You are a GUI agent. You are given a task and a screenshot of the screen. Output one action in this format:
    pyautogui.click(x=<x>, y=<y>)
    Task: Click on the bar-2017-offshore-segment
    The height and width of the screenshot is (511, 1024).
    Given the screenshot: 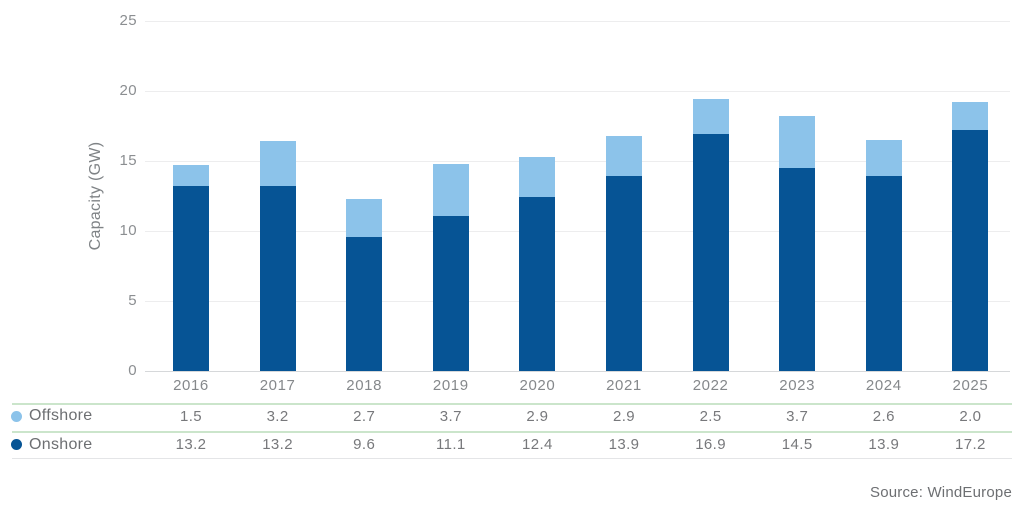 What is the action you would take?
    pyautogui.click(x=277, y=164)
    